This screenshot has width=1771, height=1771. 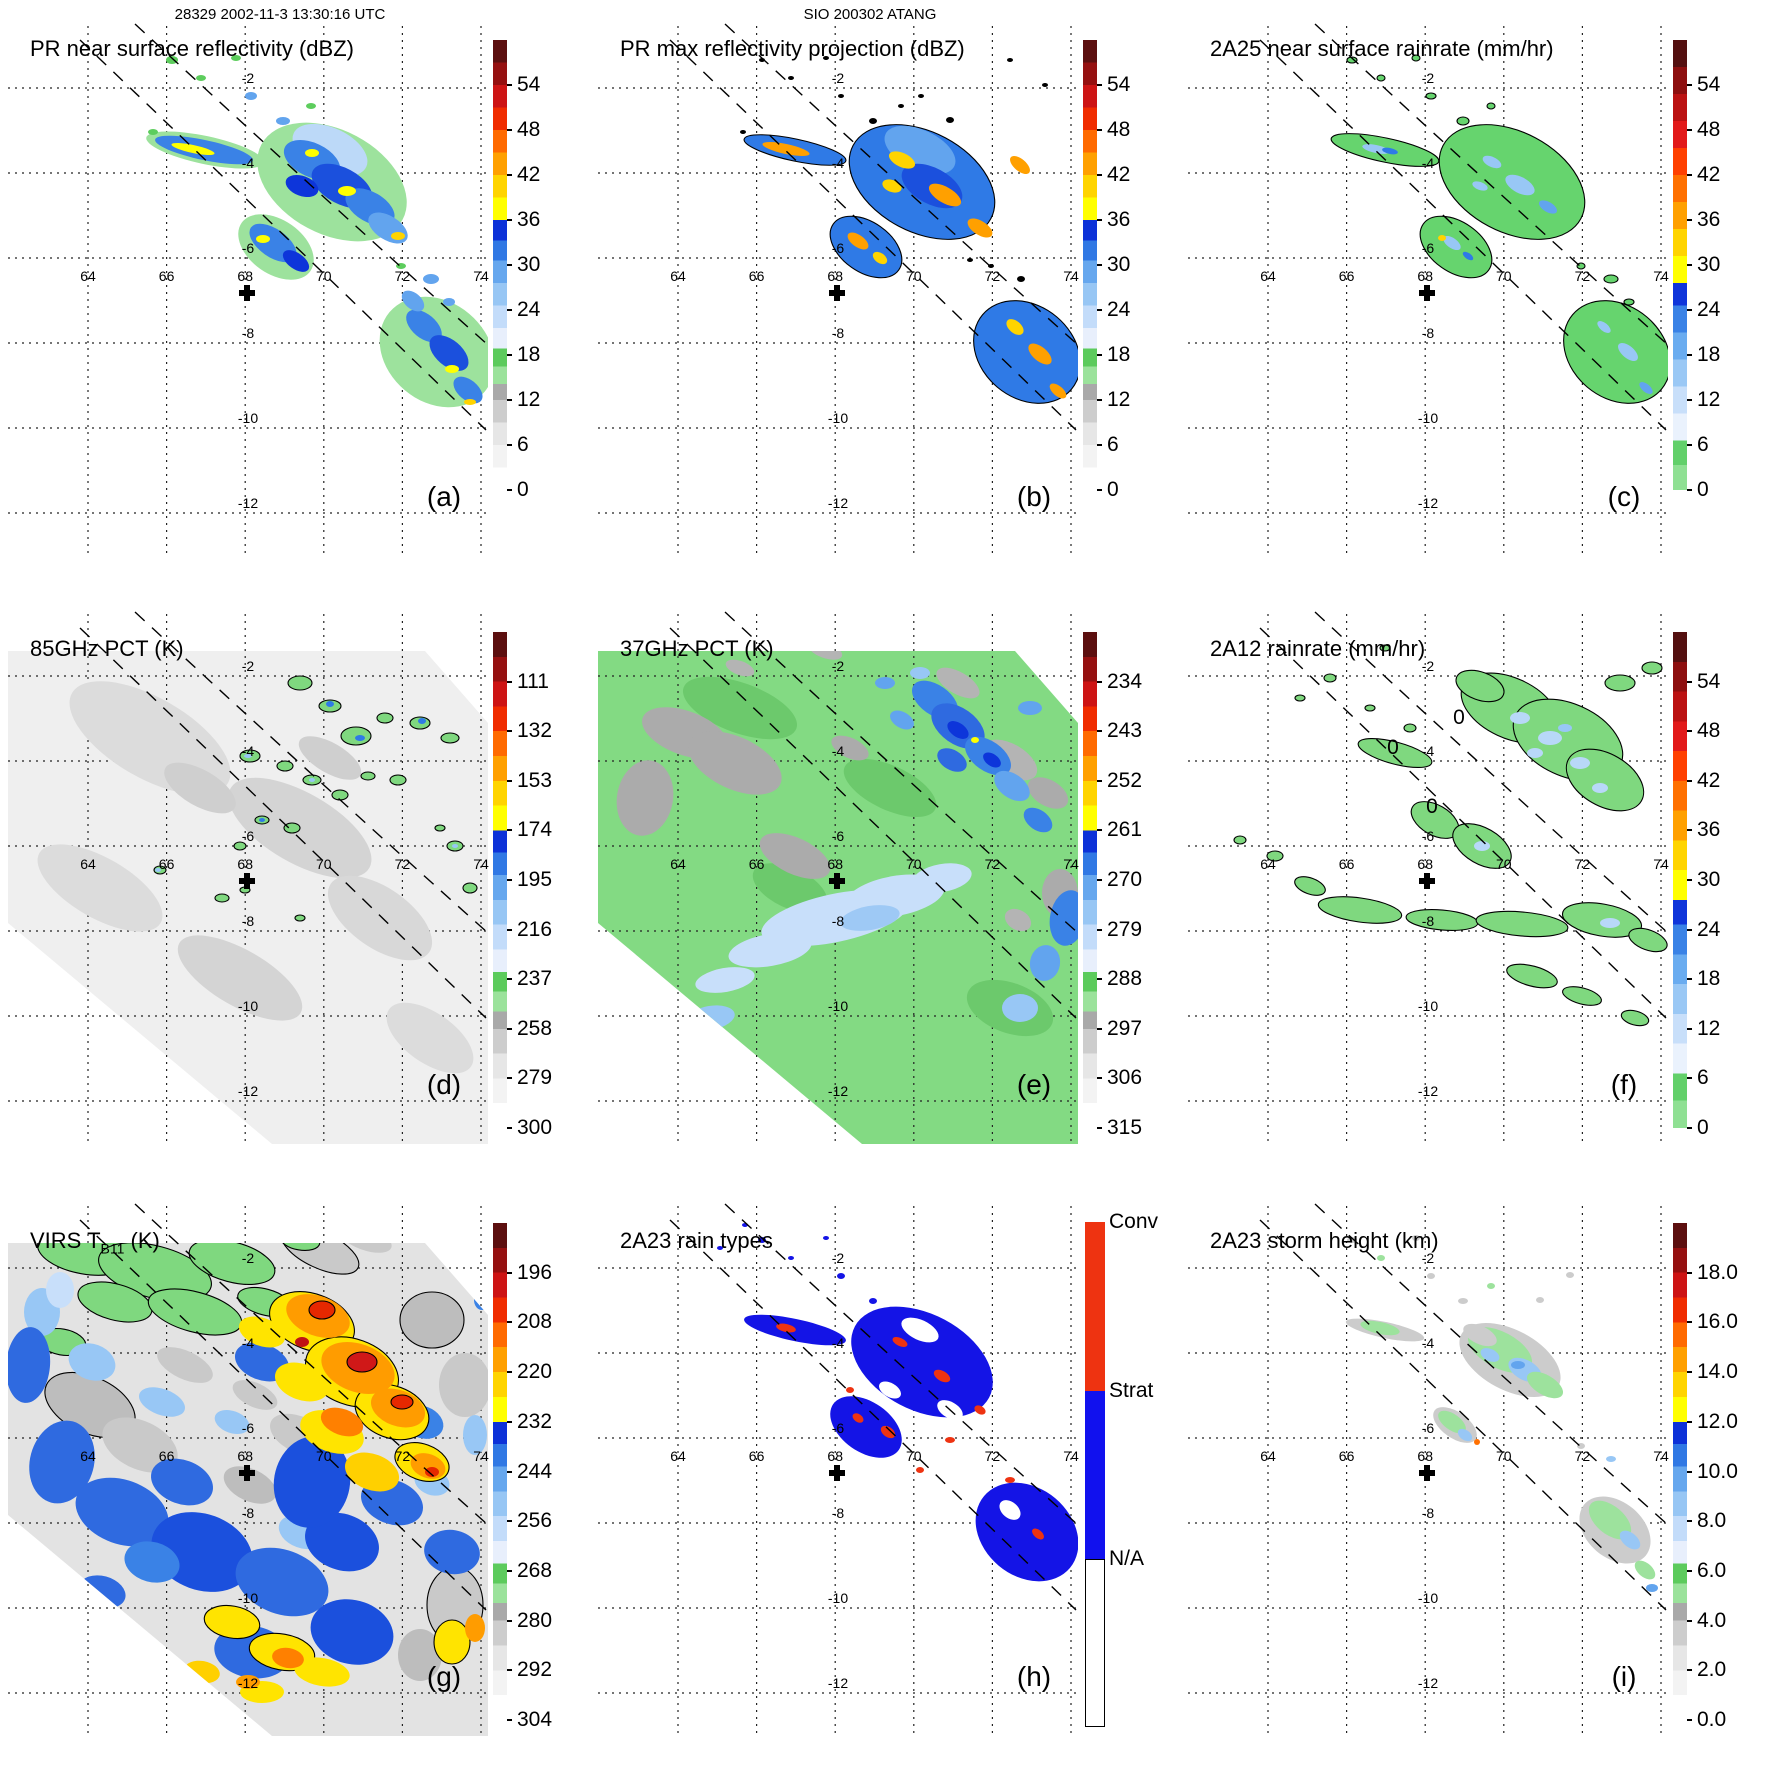 I want to click on colorbar-tick-label: 10.0, so click(x=1717, y=1471).